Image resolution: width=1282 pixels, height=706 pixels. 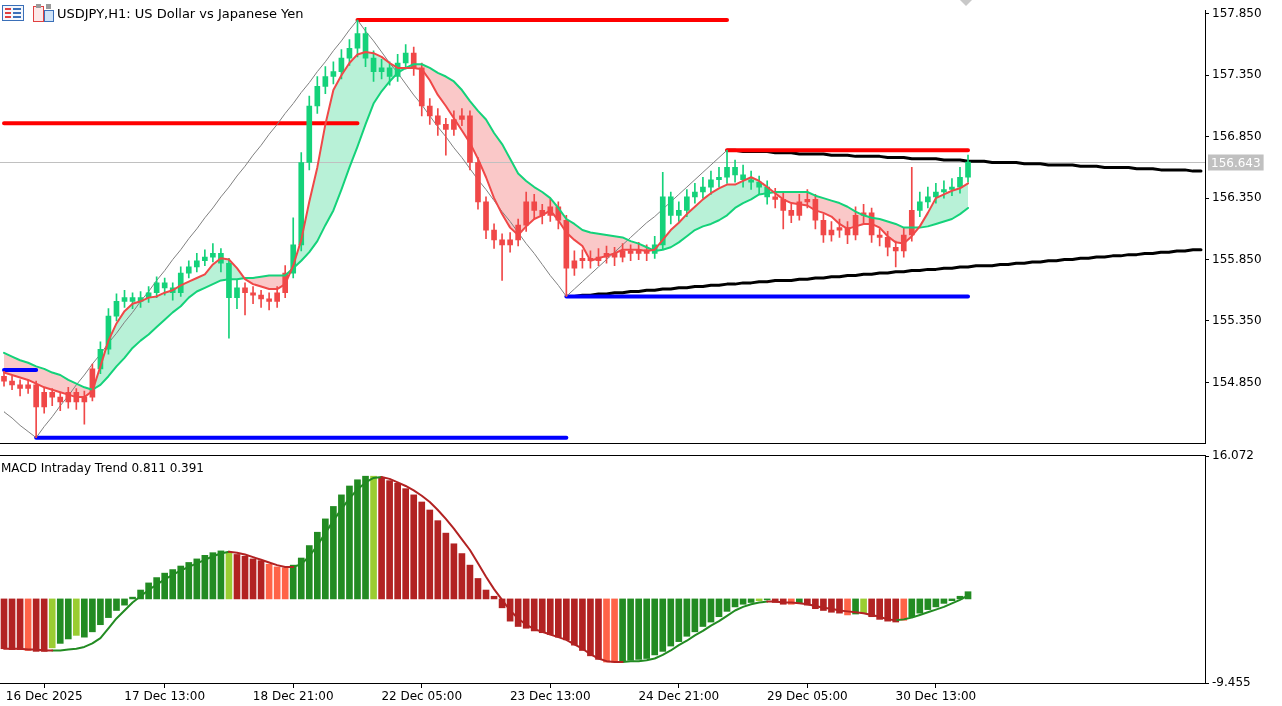 What do you see at coordinates (679, 696) in the screenshot?
I see `x-tick-label: 24 Dec 21:00` at bounding box center [679, 696].